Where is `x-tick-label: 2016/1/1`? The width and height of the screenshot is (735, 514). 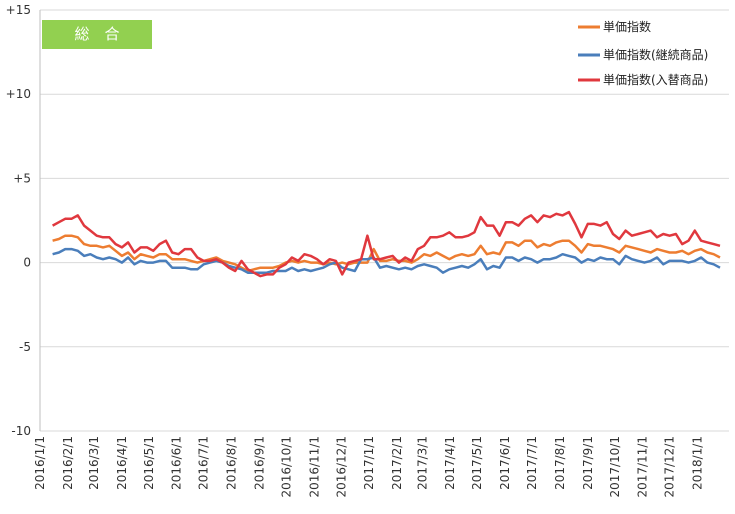
x-tick-label: 2016/1/1 is located at coordinates (40, 463).